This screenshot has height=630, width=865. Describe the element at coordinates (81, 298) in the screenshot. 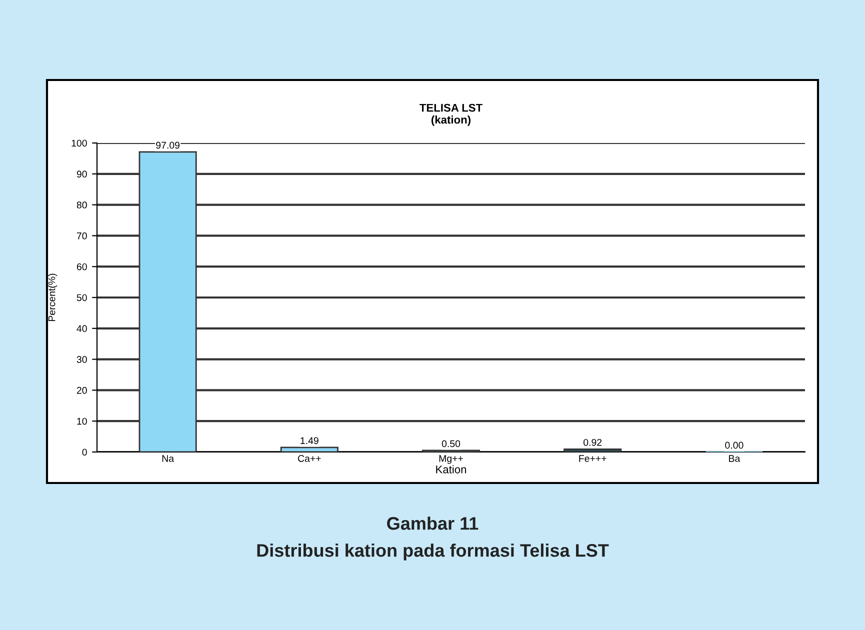

I see `y-tick-label: 50` at that location.